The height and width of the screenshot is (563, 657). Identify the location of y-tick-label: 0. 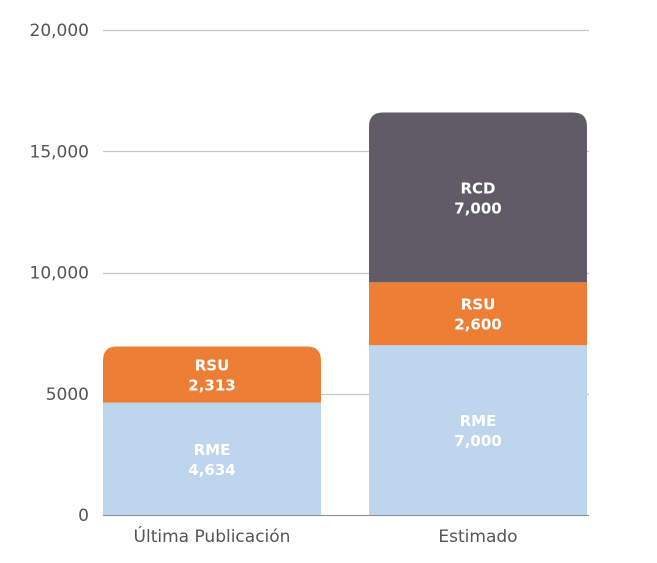
(83, 516).